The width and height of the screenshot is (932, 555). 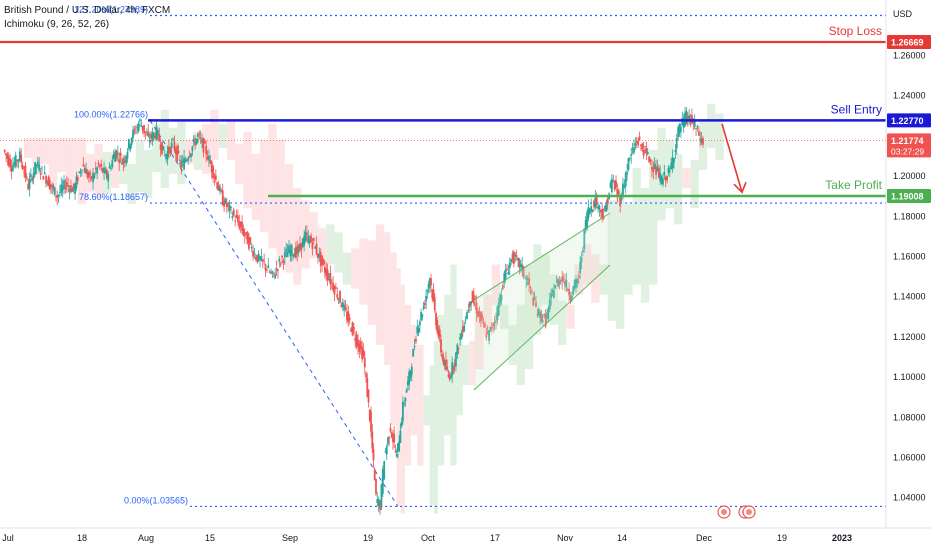 What do you see at coordinates (111, 9) in the screenshot?
I see `fib-level-label: 127.20%(1.27989)` at bounding box center [111, 9].